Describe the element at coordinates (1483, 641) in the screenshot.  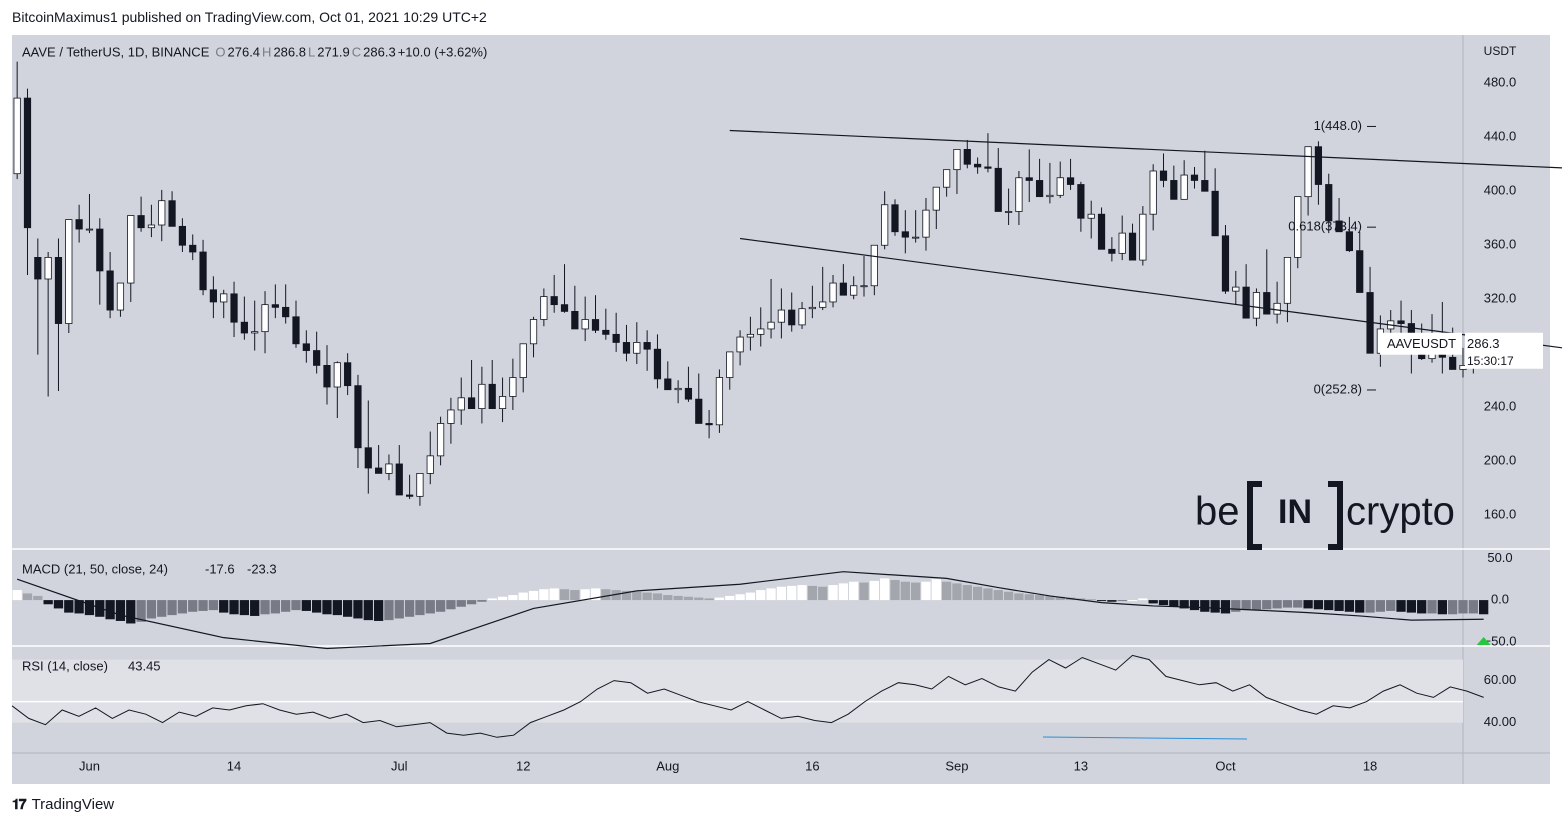
I see `bullish-cross-marker-icon` at that location.